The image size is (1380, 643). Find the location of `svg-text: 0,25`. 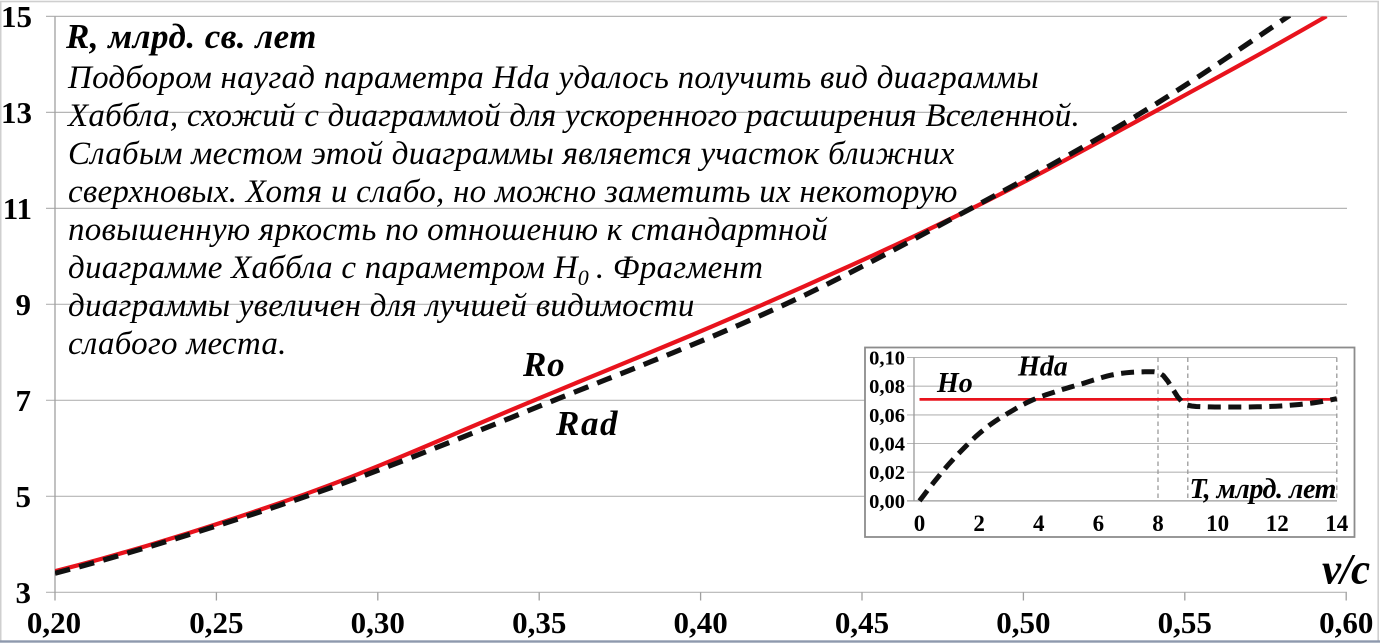

svg-text: 0,25 is located at coordinates (216, 622).